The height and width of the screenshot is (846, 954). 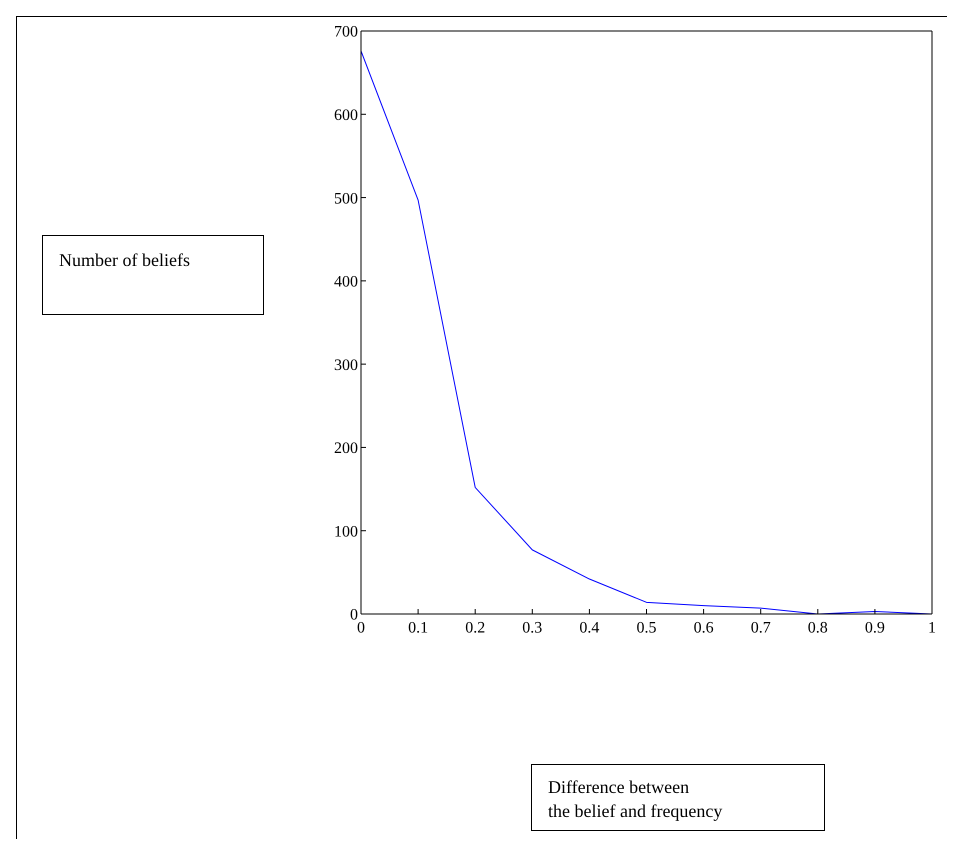 I want to click on y-tick-label: 500, so click(x=346, y=199).